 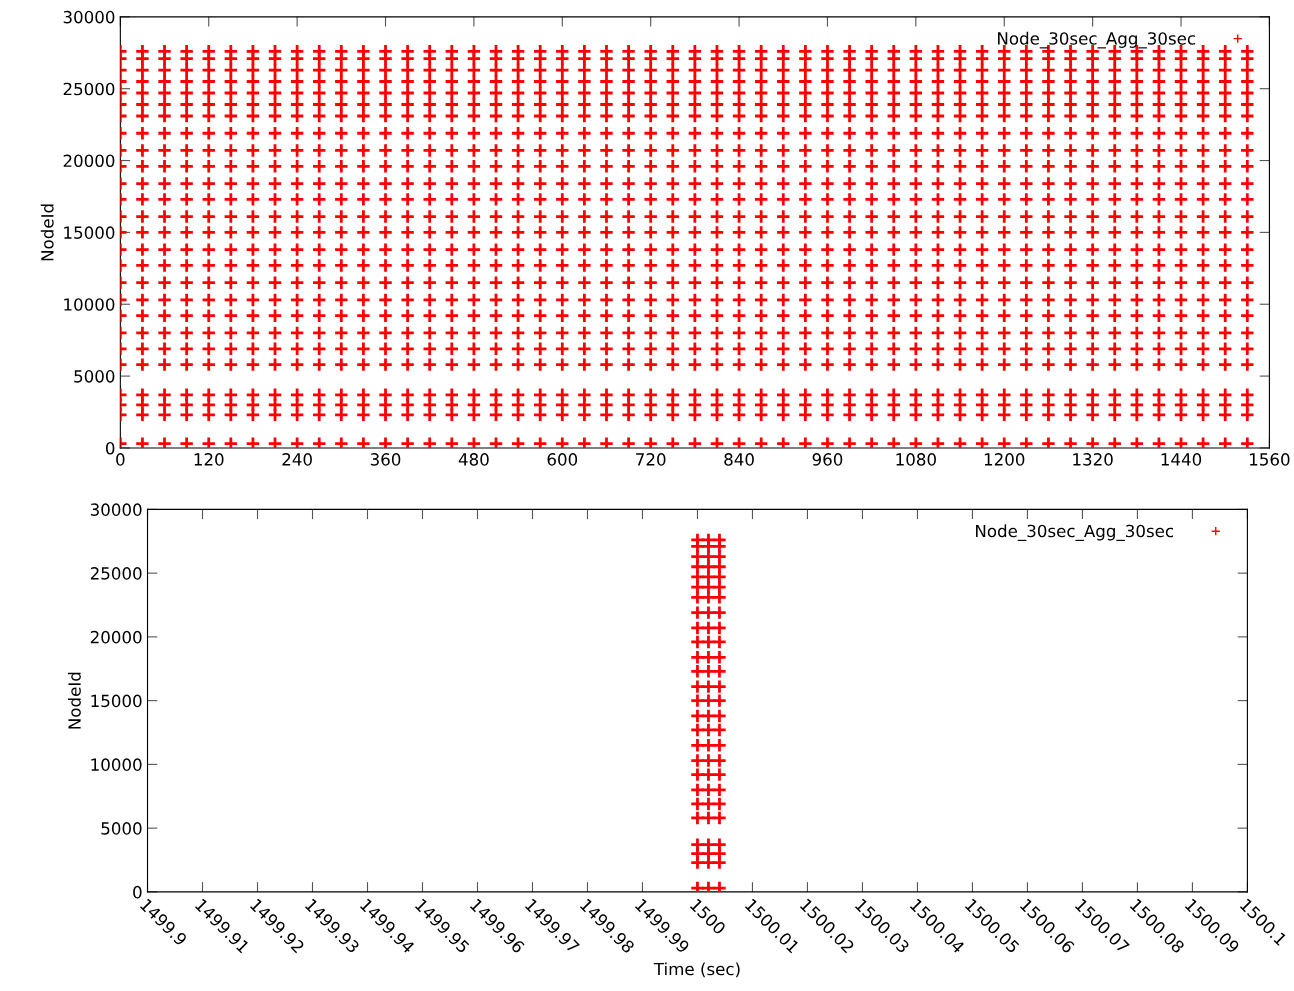 I want to click on x-tick-label: 1200, so click(x=1004, y=459).